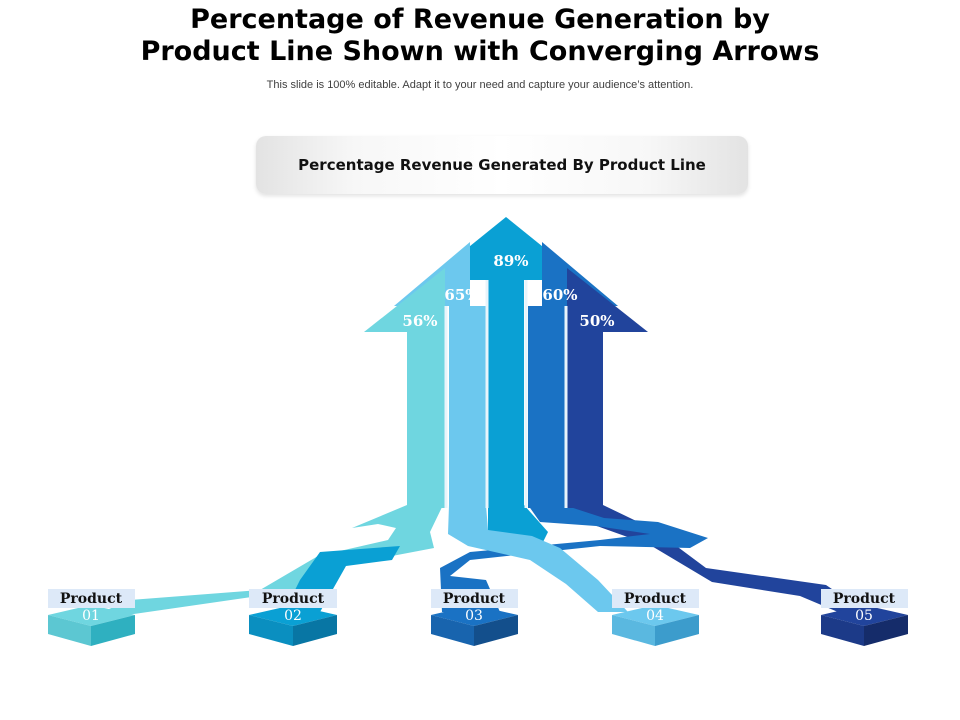  I want to click on product-name-03: Product, so click(474, 599).